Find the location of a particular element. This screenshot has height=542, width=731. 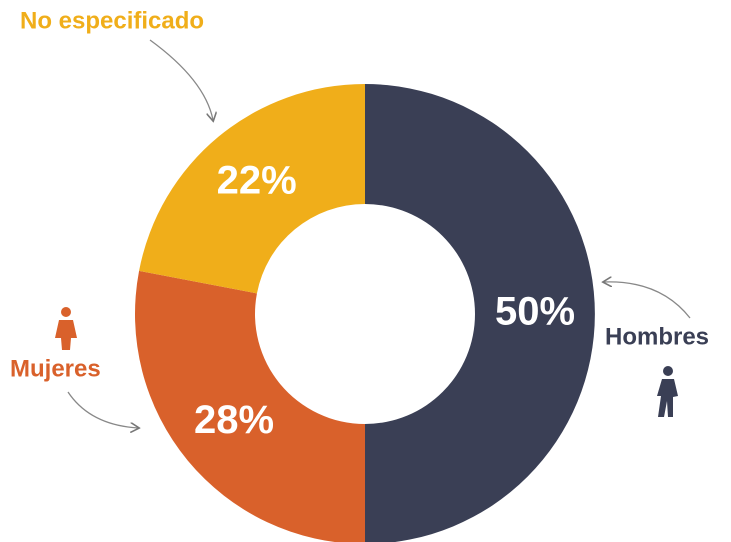

category-label: No especificado is located at coordinates (112, 20).